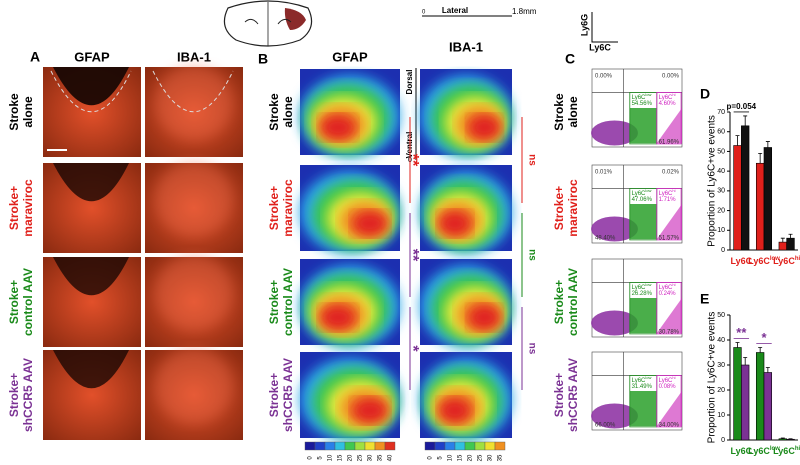 The width and height of the screenshot is (800, 465). I want to click on panel-label: E, so click(704, 299).